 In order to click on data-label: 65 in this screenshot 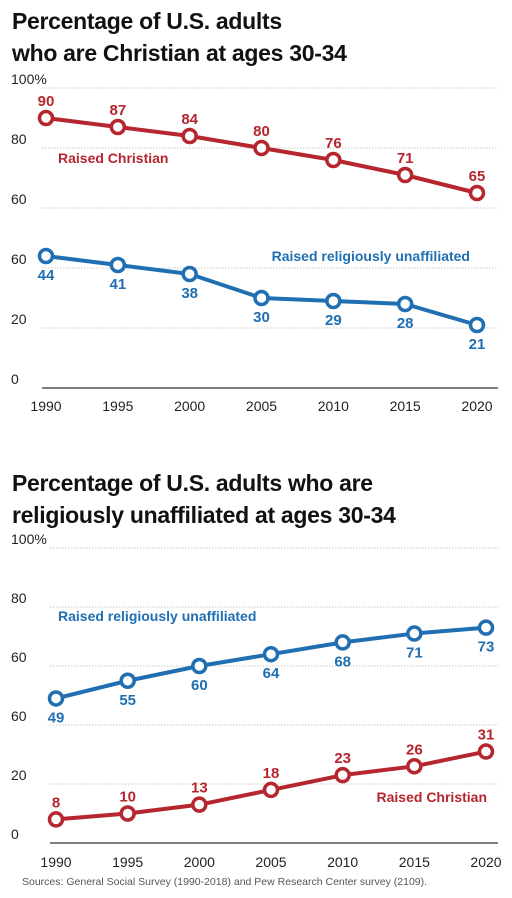, I will do `click(477, 176)`.